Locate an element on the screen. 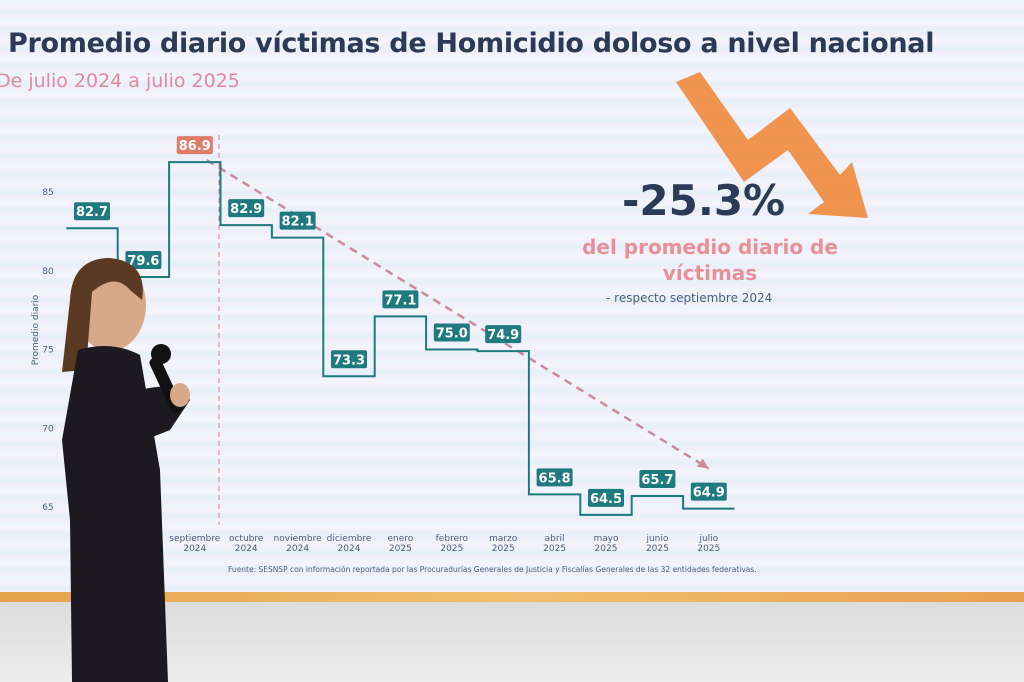 Image resolution: width=1024 pixels, height=682 pixels. data-label: 64.5 is located at coordinates (606, 499).